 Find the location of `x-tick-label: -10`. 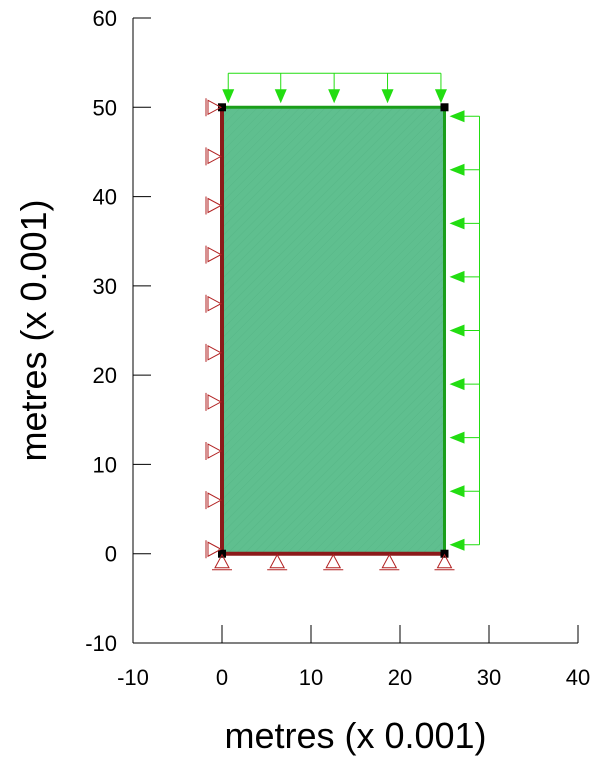

x-tick-label: -10 is located at coordinates (133, 677).